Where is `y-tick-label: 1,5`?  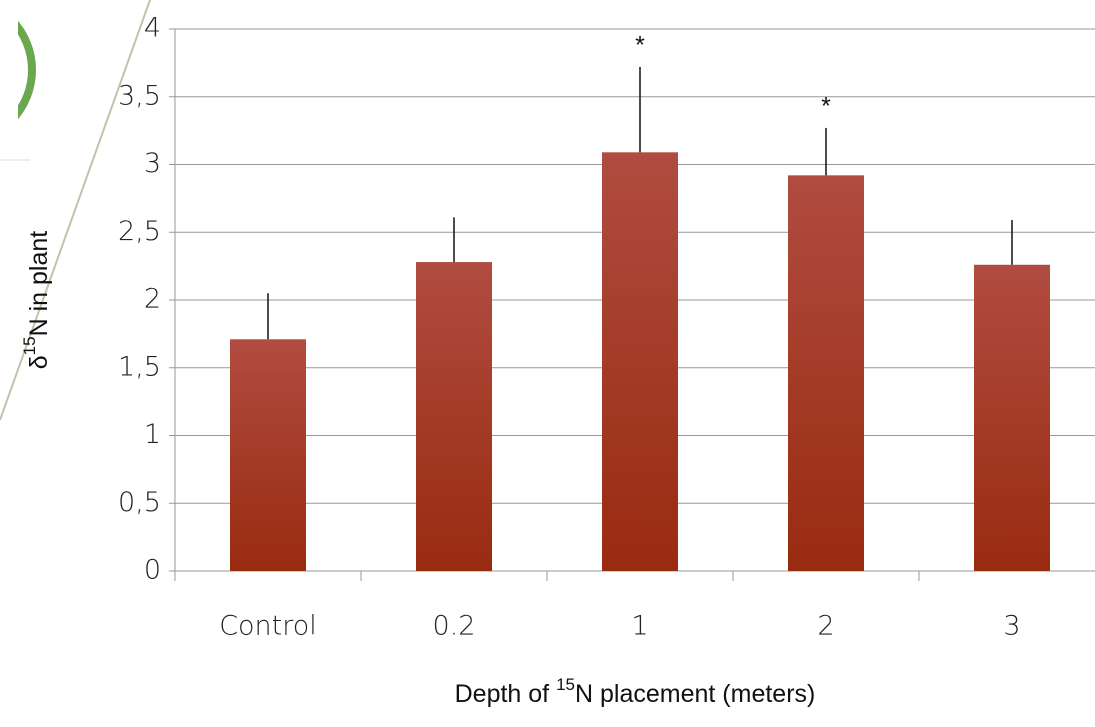 y-tick-label: 1,5 is located at coordinates (139, 366).